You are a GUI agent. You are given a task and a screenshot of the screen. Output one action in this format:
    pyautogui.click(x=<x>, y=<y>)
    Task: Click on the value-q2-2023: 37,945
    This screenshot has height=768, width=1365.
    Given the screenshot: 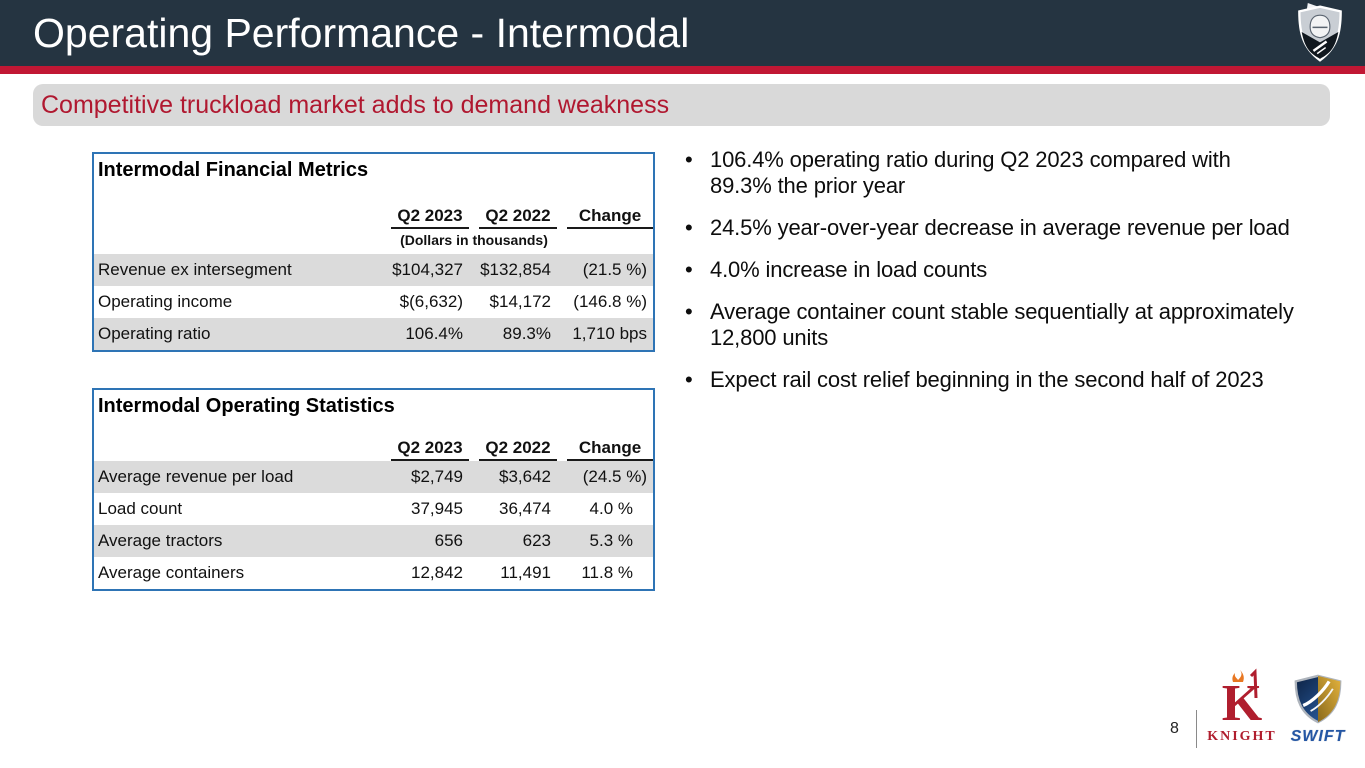 What is the action you would take?
    pyautogui.click(x=437, y=508)
    